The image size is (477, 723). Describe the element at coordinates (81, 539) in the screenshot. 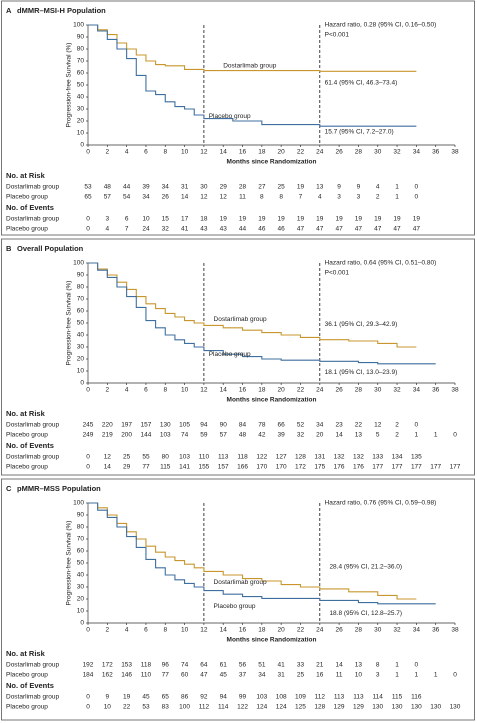

I see `y-tick-label: 70` at that location.